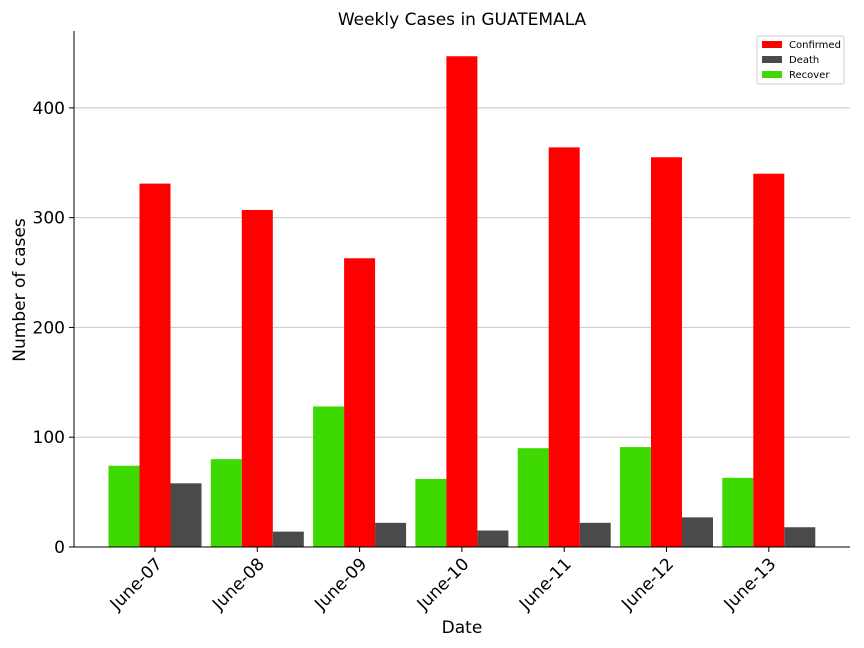  What do you see at coordinates (809, 75) in the screenshot?
I see `legend-label-recover: Recover` at bounding box center [809, 75].